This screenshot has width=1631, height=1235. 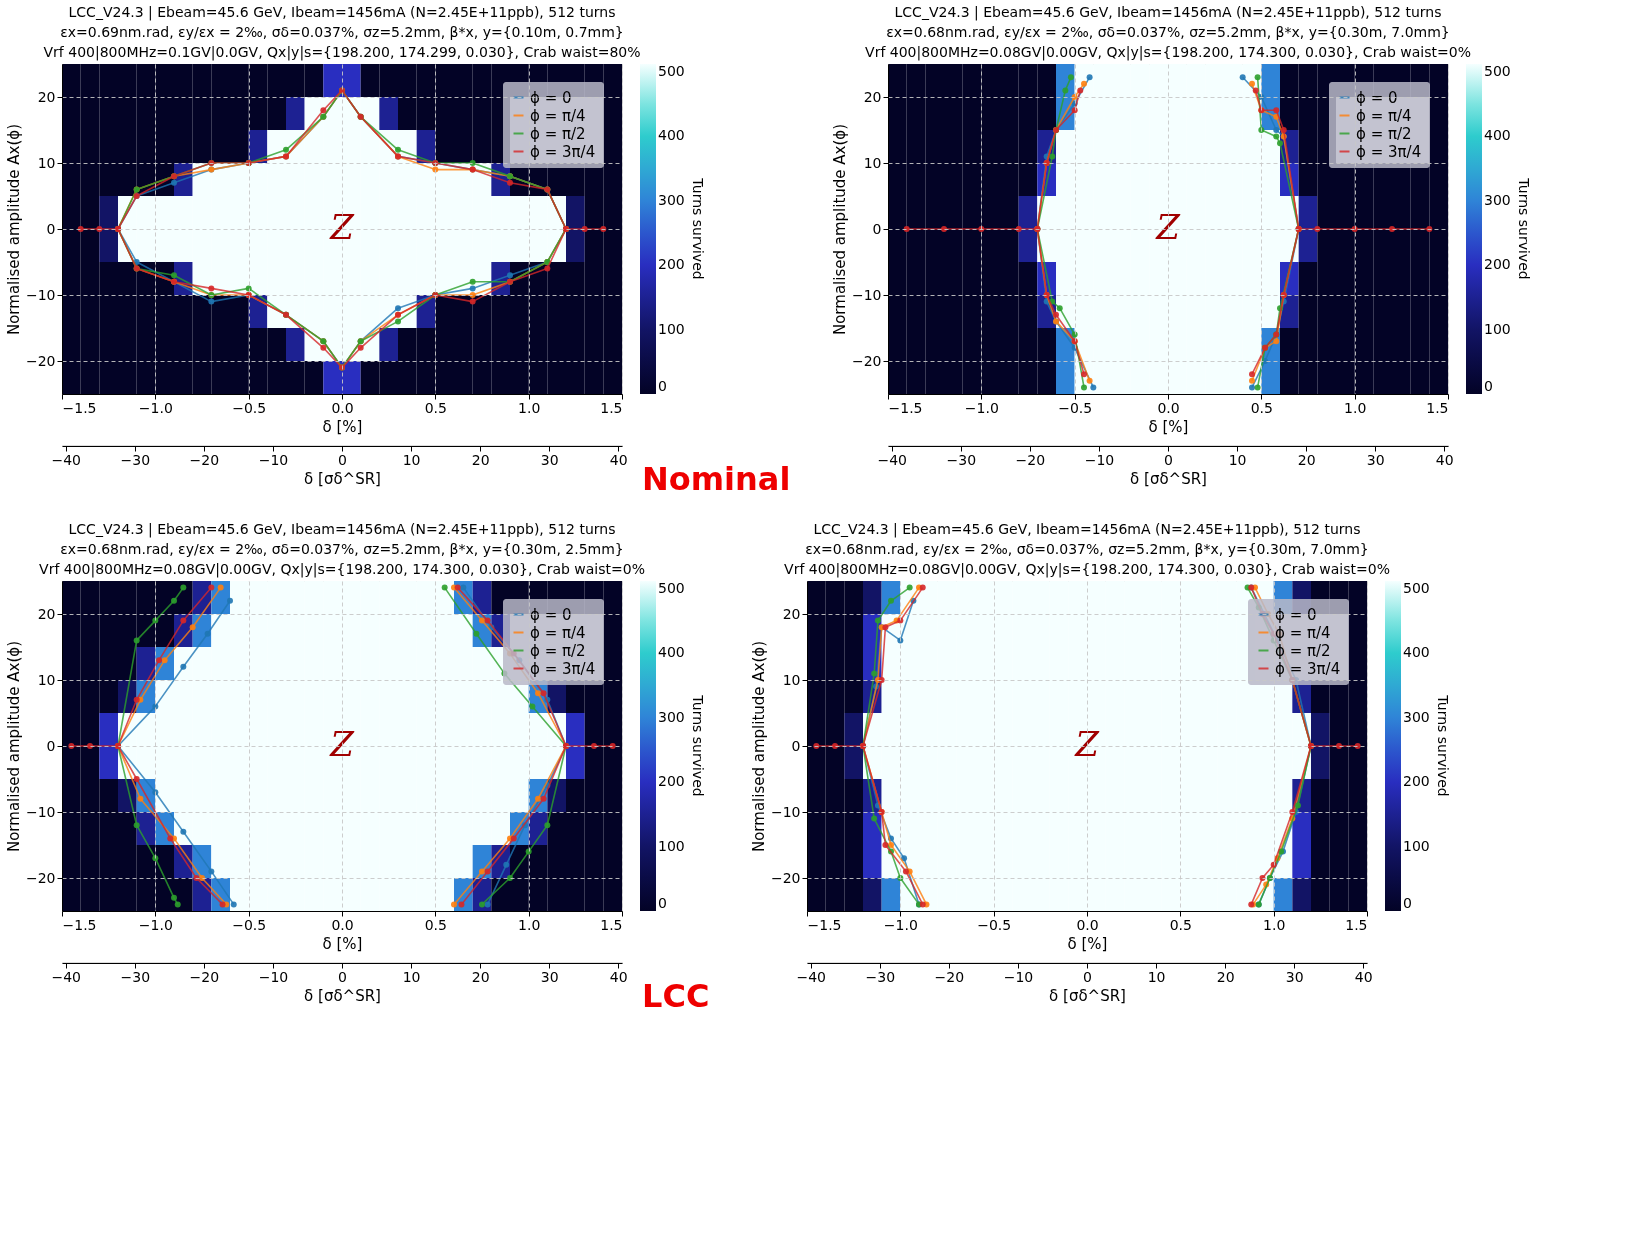 What do you see at coordinates (676, 996) in the screenshot?
I see `text: LCC` at bounding box center [676, 996].